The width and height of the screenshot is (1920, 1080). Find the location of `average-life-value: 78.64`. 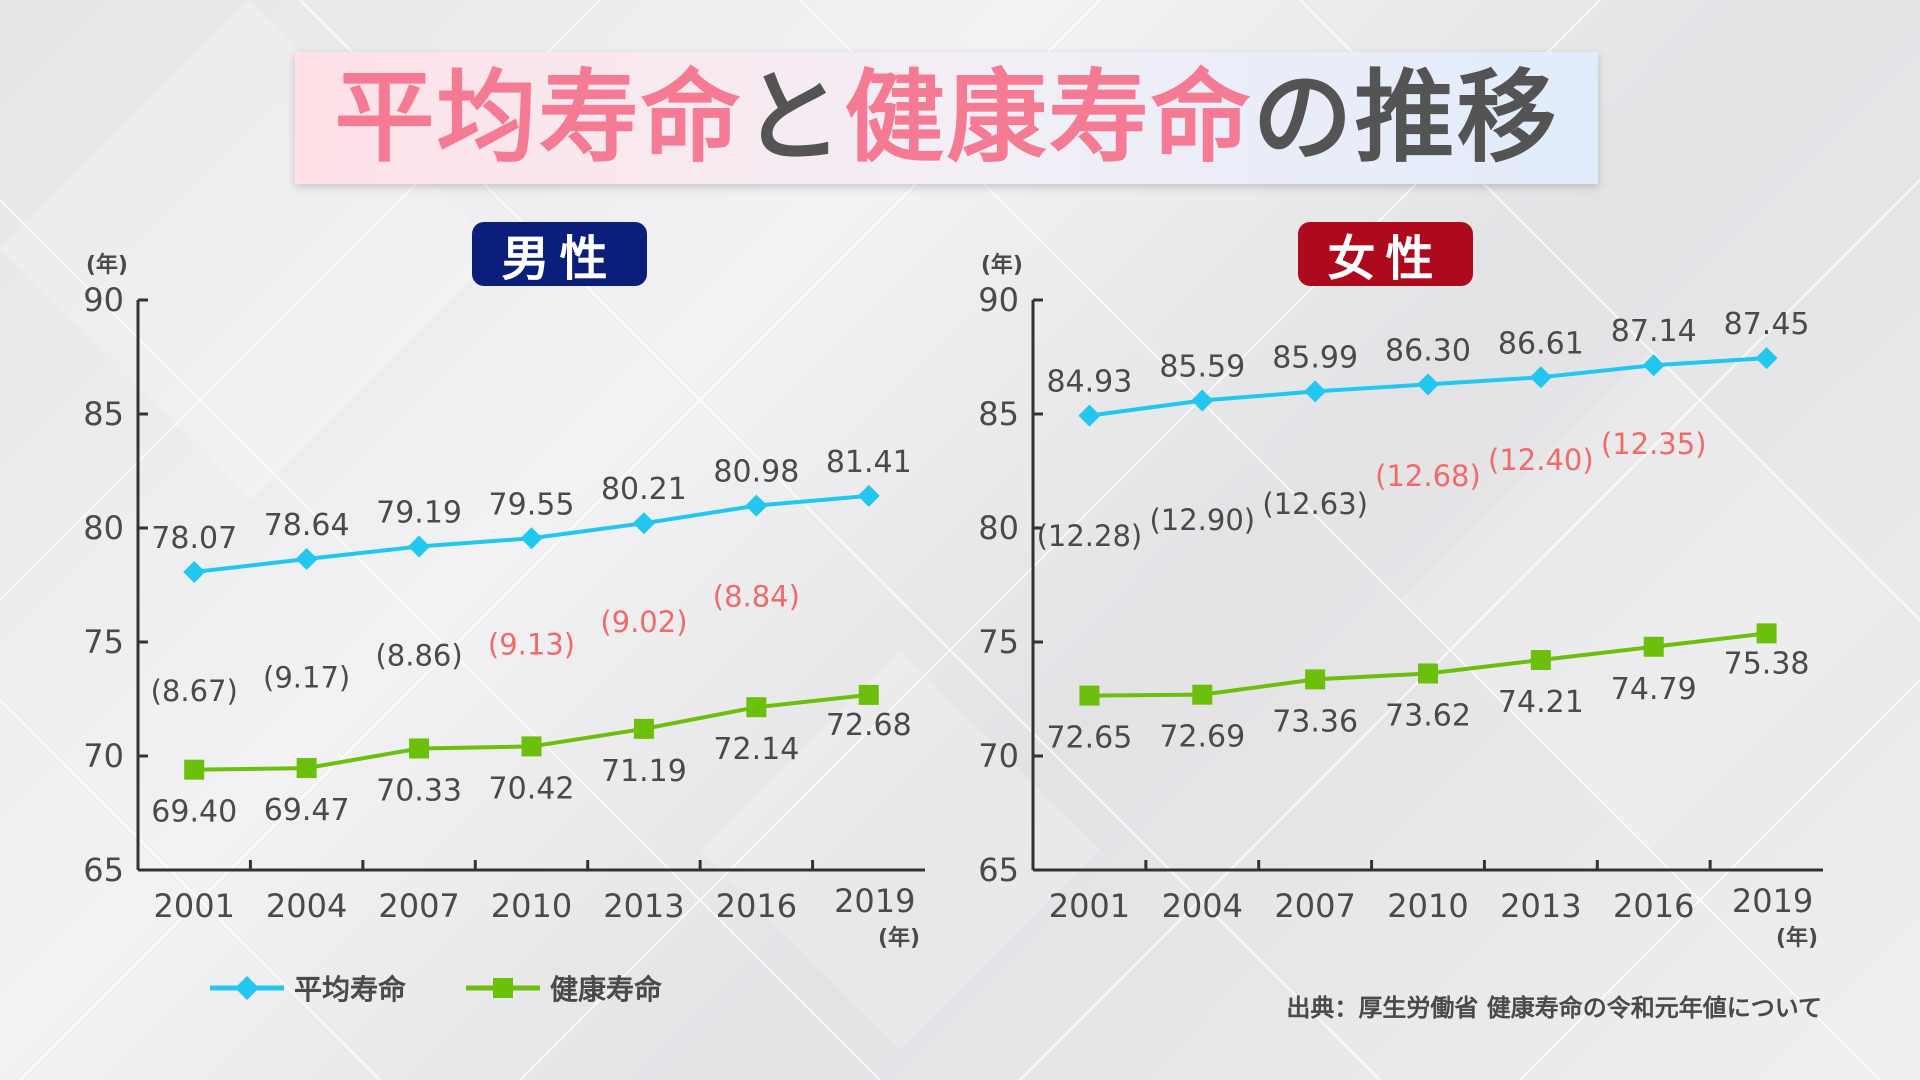

average-life-value: 78.64 is located at coordinates (307, 525).